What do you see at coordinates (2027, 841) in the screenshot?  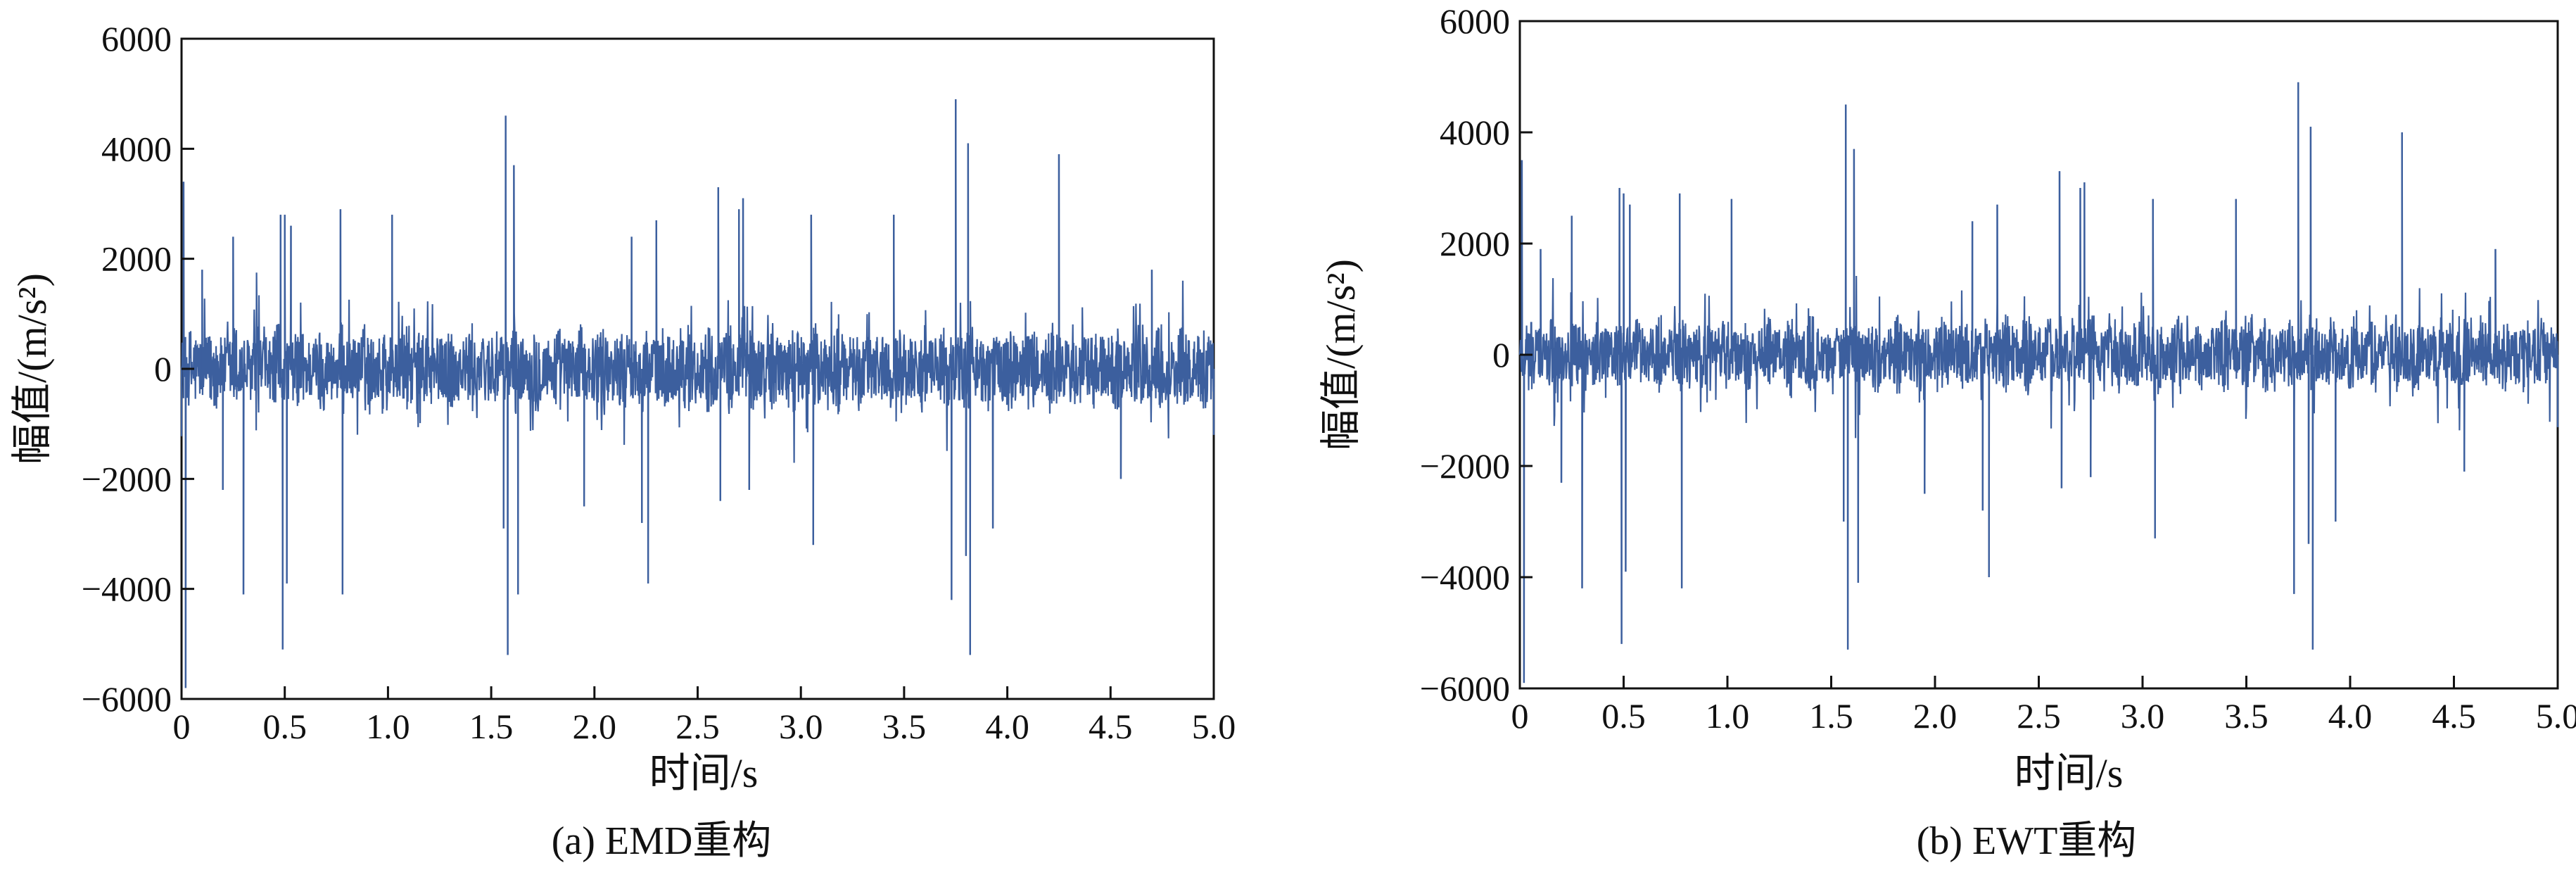 I see `subfigure-caption: (b) EWT重构` at bounding box center [2027, 841].